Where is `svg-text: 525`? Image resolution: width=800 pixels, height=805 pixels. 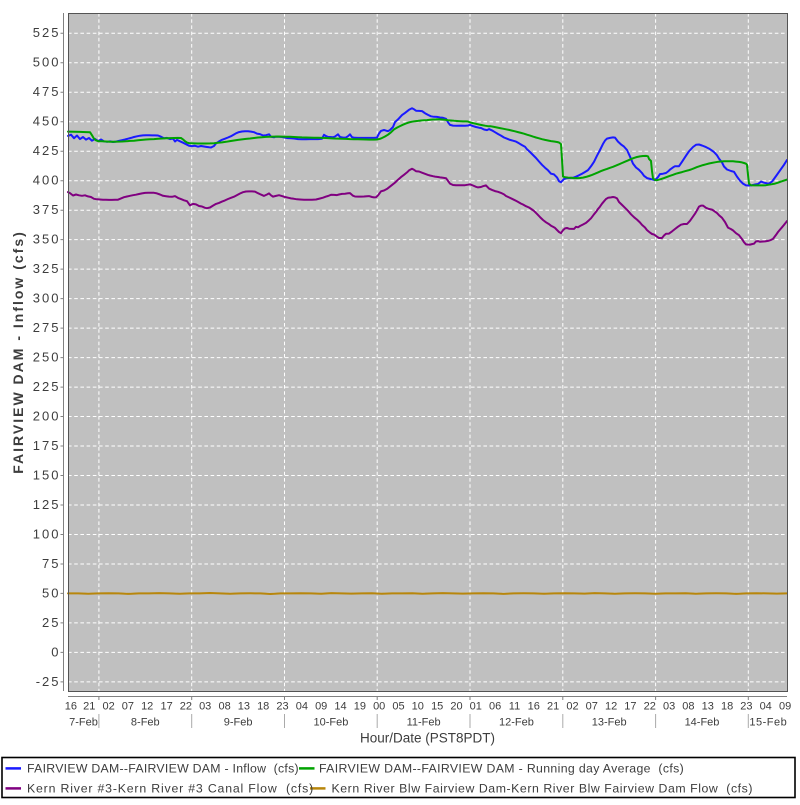
svg-text: 525 is located at coordinates (47, 32).